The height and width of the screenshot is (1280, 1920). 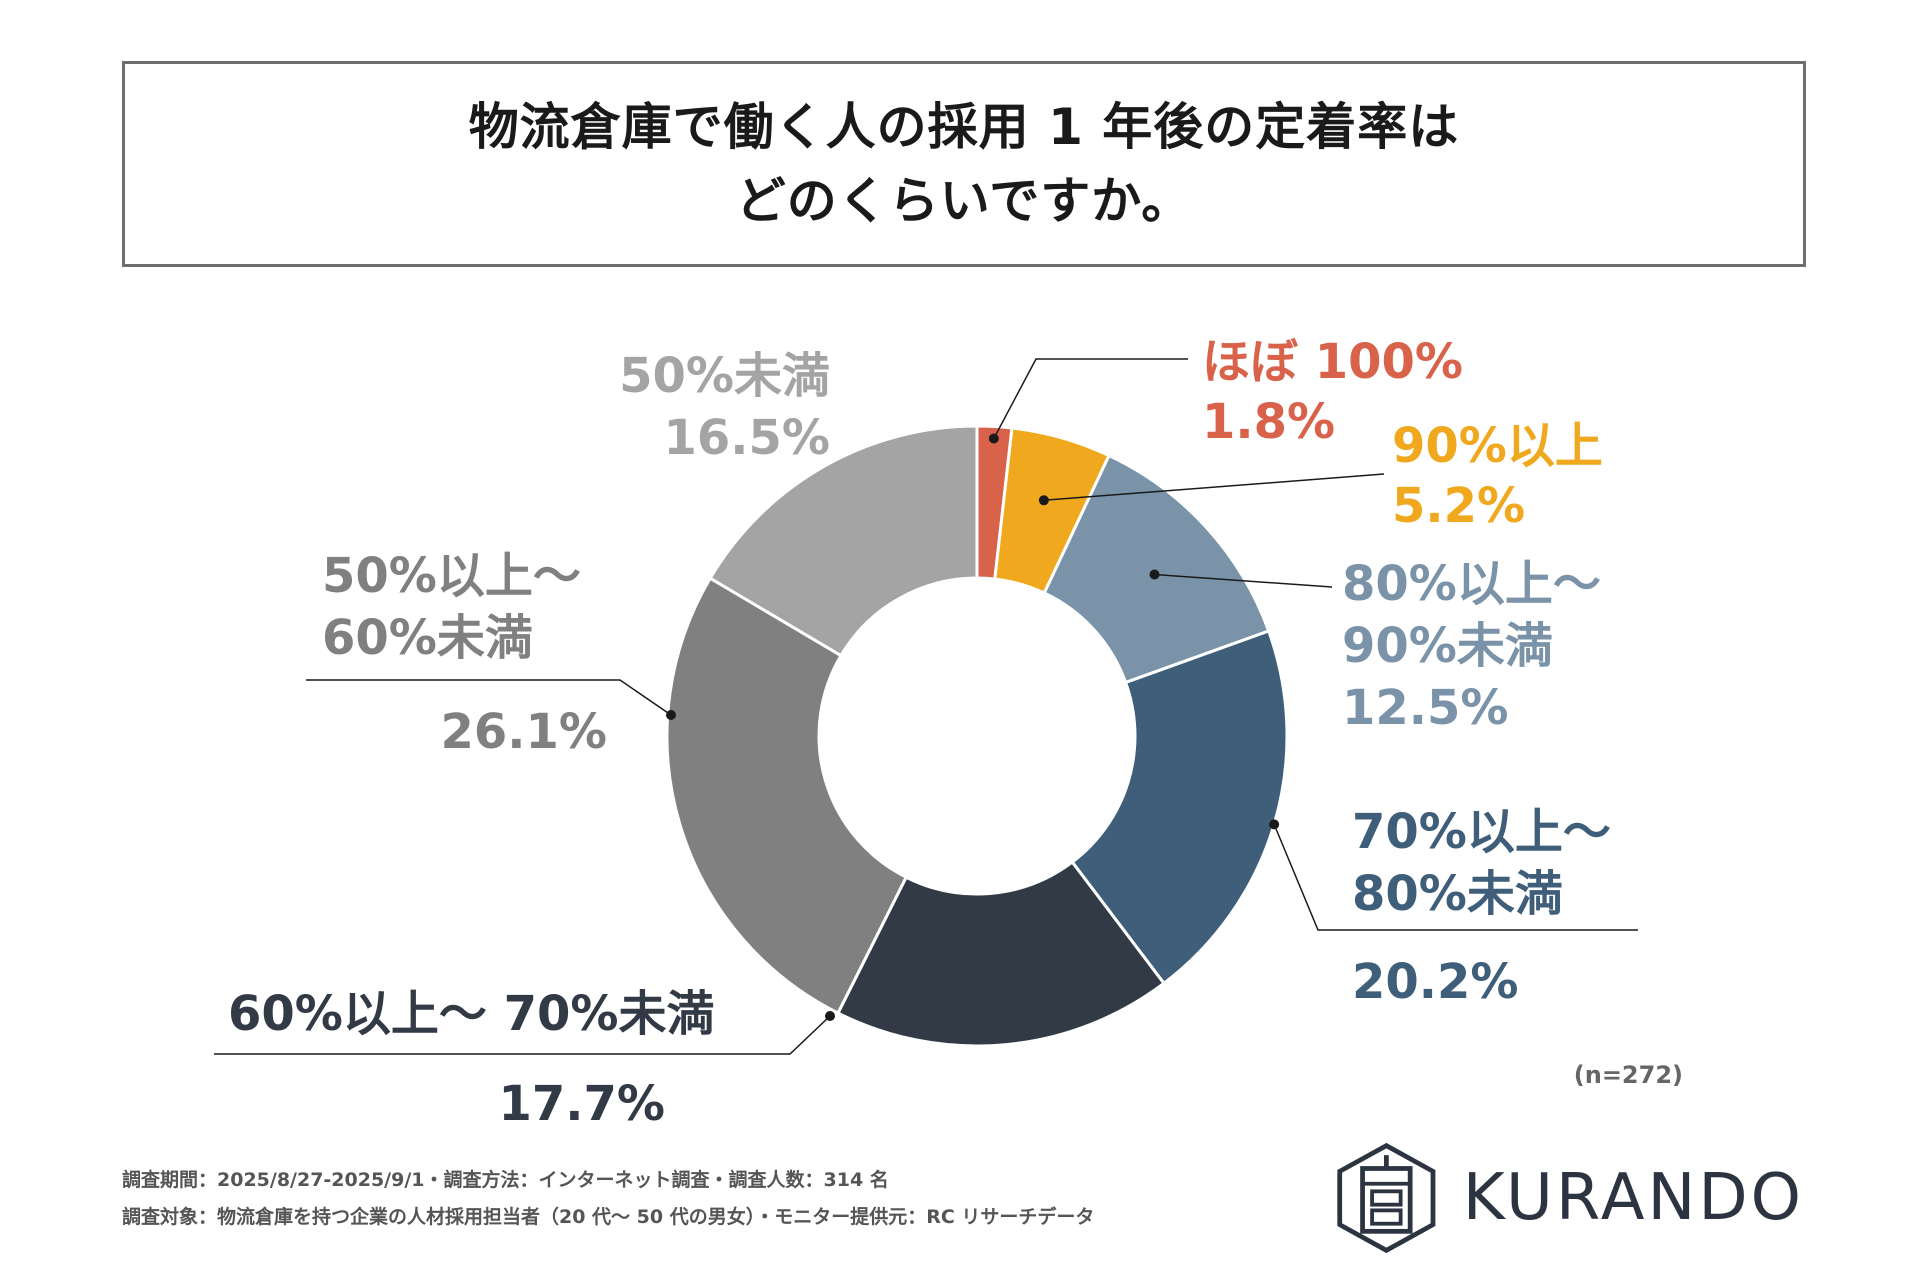 What do you see at coordinates (964, 201) in the screenshot?
I see `chart-title-line2: どのくらいですか。` at bounding box center [964, 201].